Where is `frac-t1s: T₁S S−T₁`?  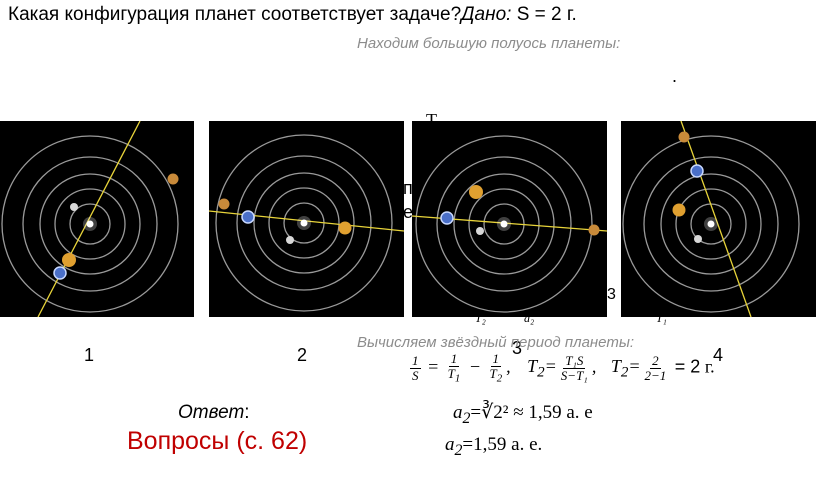 frac-t1s: T₁S S−T₁ is located at coordinates (574, 368).